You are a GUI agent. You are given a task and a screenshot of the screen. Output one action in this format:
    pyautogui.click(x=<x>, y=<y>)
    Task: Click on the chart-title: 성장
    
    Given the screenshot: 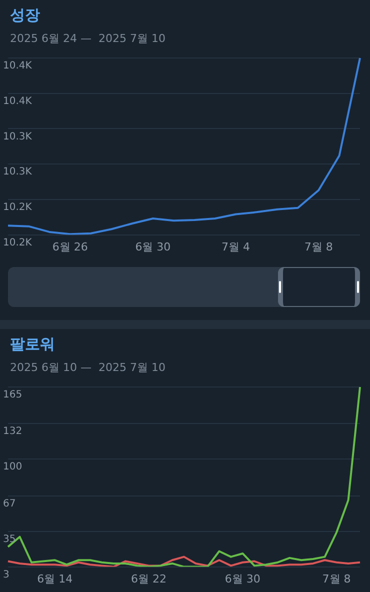 What is the action you would take?
    pyautogui.click(x=25, y=15)
    